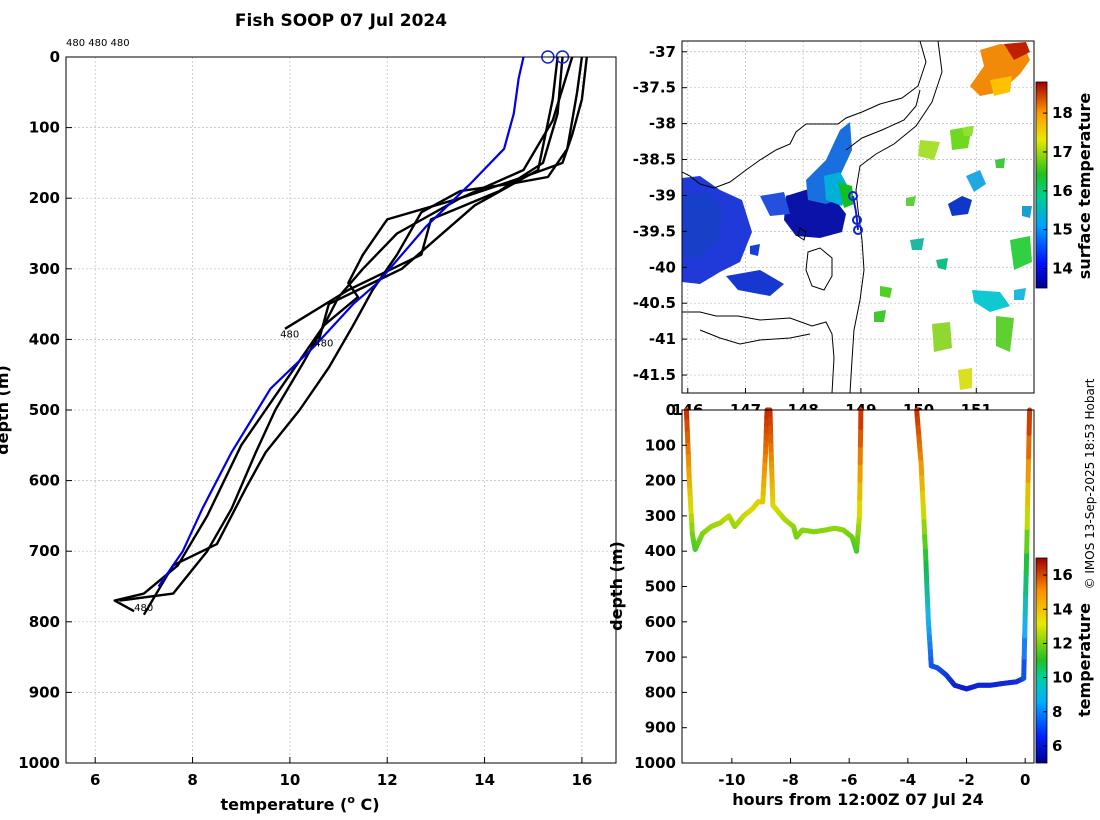 Image resolution: width=1100 pixels, height=820 pixels. I want to click on sst-ne-yellow, so click(1001, 86).